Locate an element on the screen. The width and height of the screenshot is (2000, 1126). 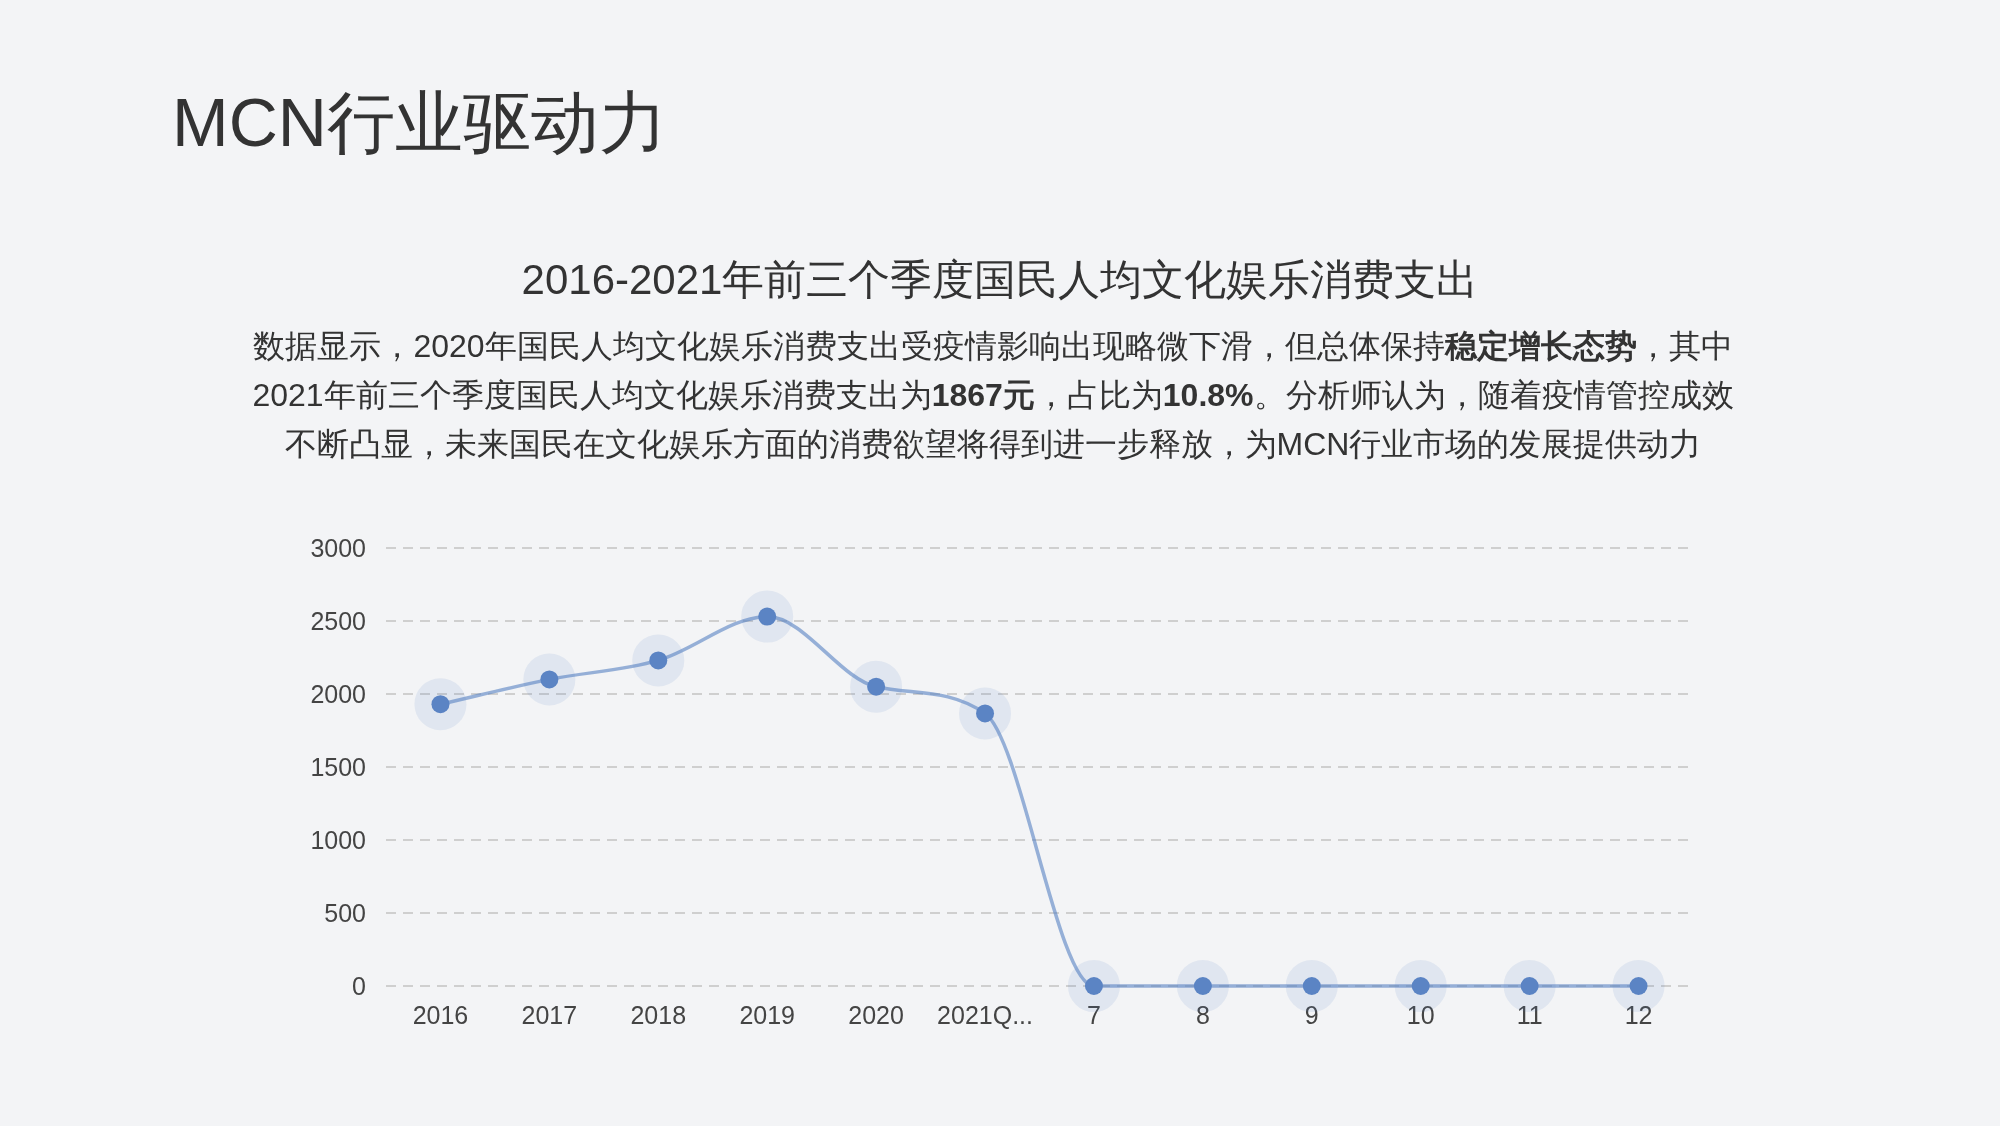
chart-subtitle: 2016-2021年前三个季度国民人均文化娱乐消费支出 is located at coordinates (1000, 280).